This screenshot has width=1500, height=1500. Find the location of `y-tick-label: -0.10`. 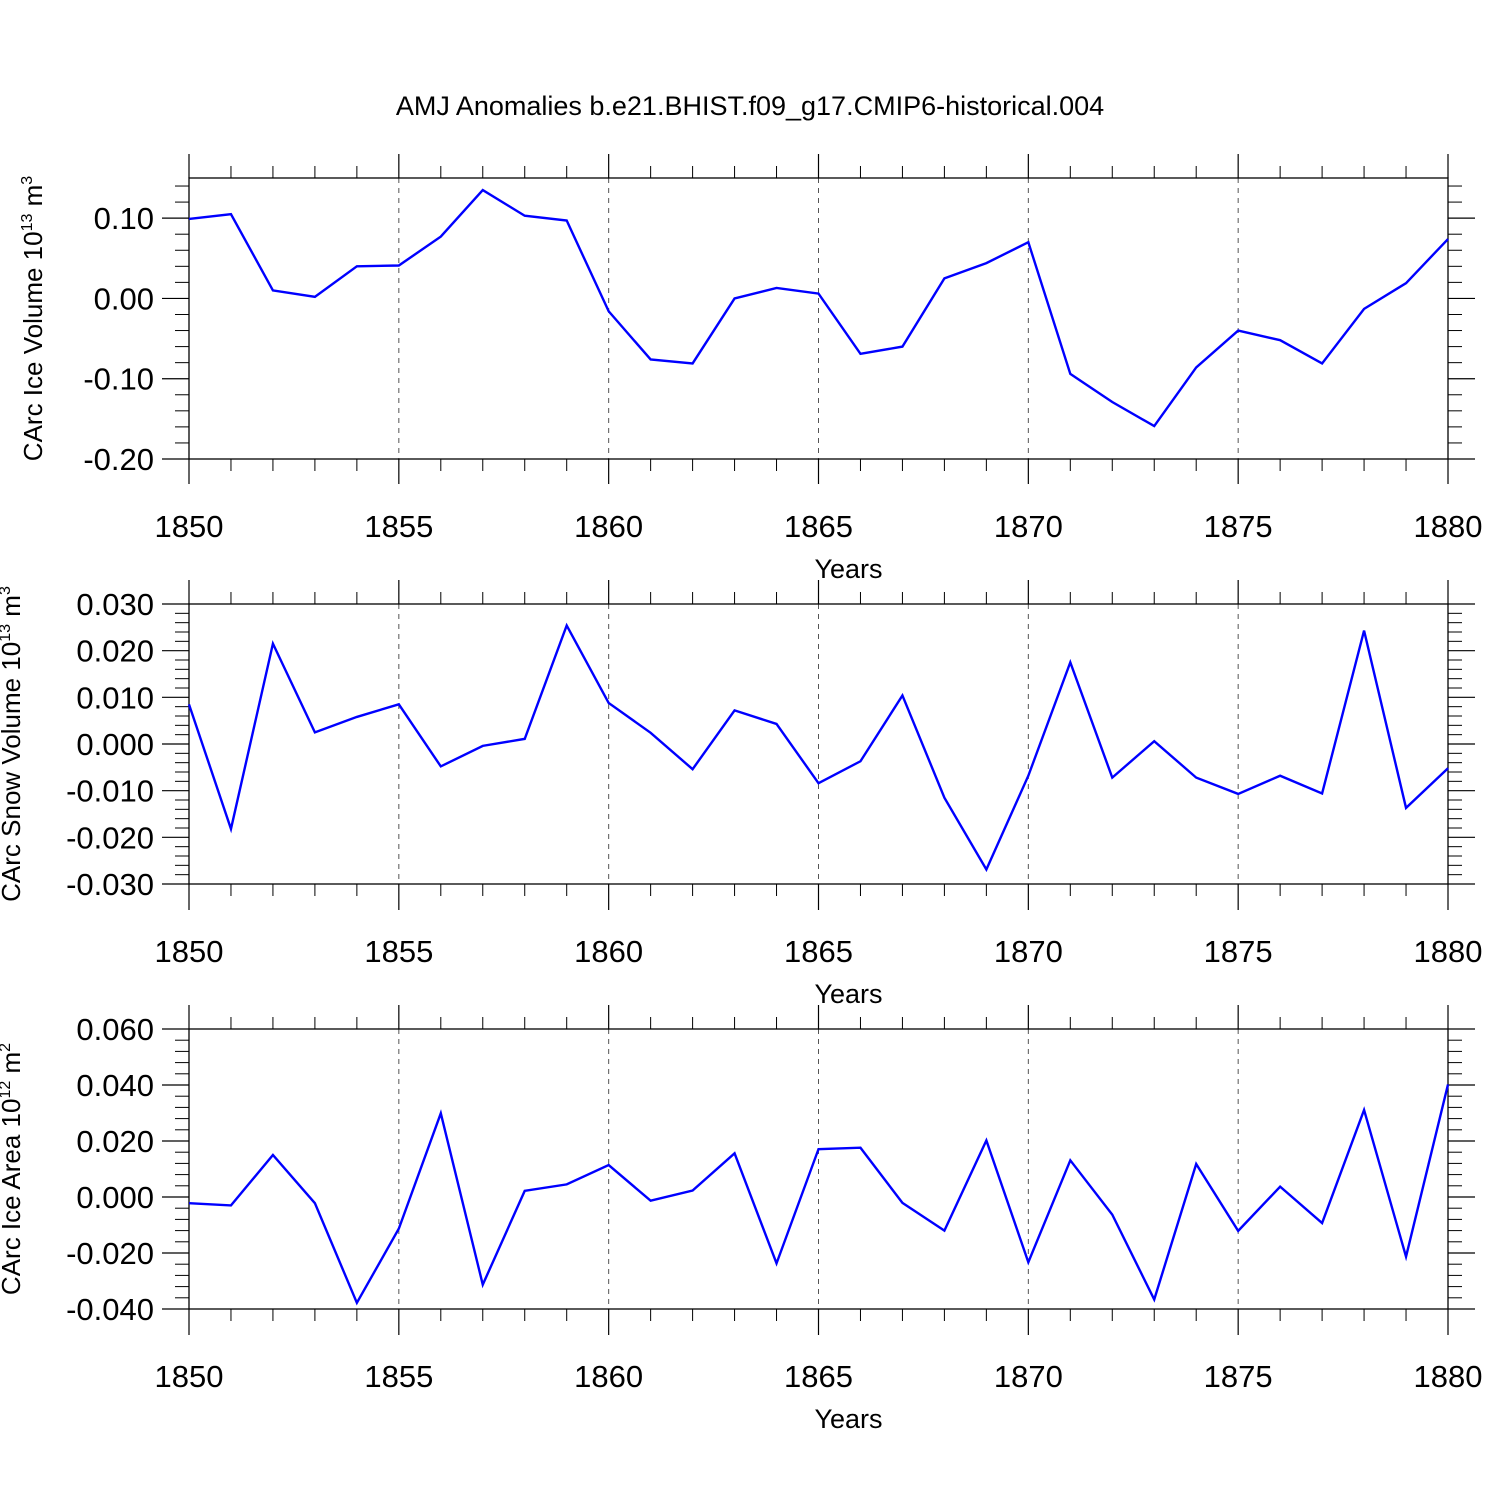

y-tick-label: -0.10 is located at coordinates (118, 379).